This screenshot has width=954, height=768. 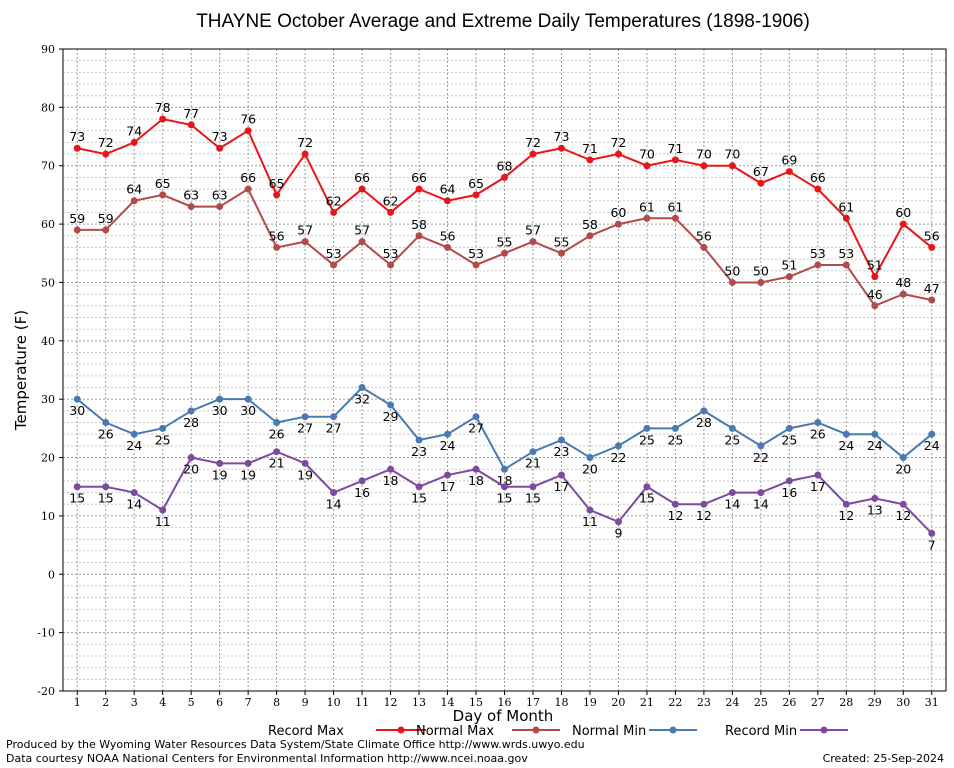 What do you see at coordinates (106, 218) in the screenshot?
I see `data-label: 59` at bounding box center [106, 218].